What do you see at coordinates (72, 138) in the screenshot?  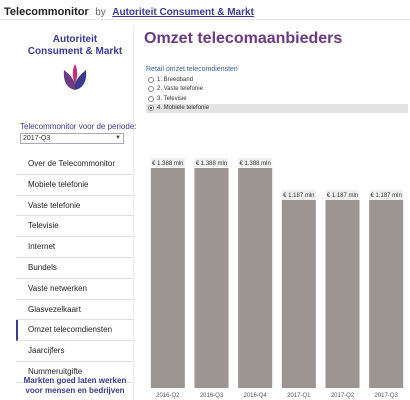 I see `period-select: 2017-Q3 ▼` at bounding box center [72, 138].